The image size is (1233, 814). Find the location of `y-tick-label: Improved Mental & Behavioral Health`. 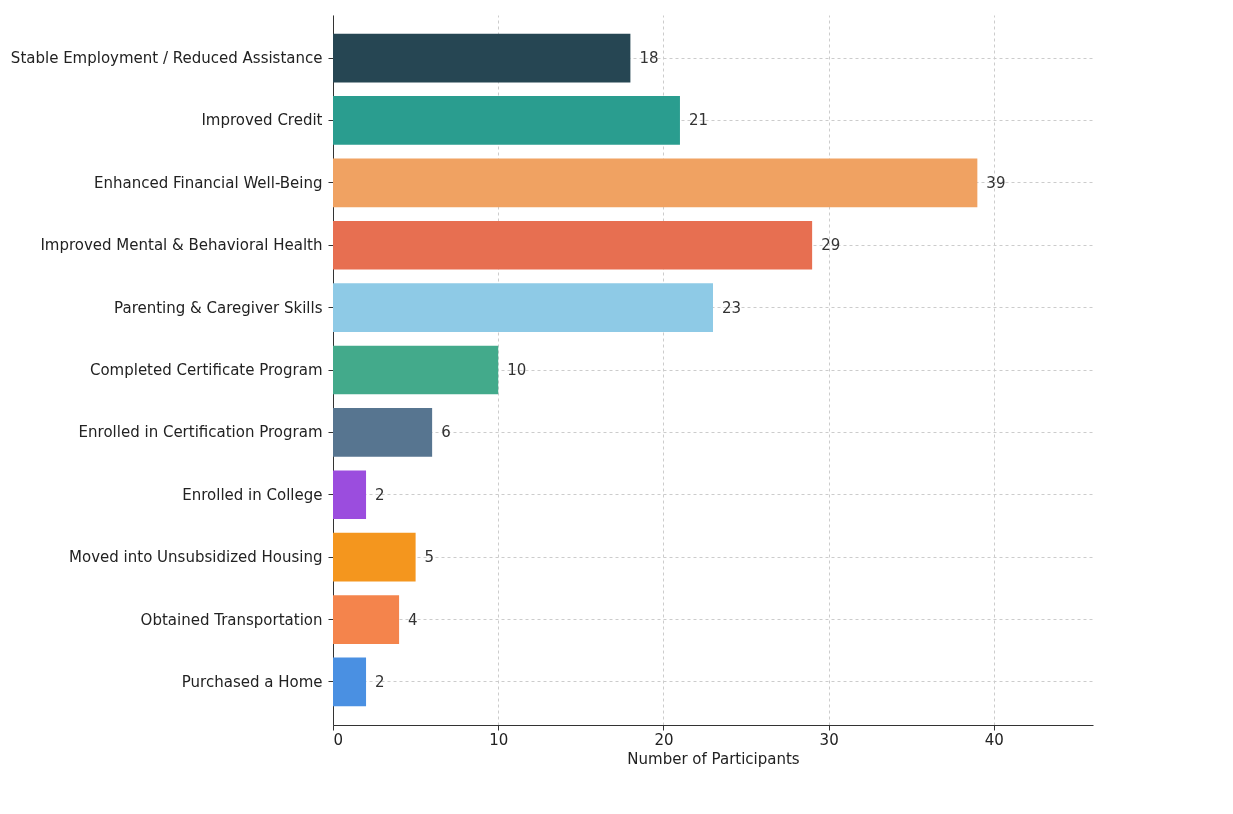

y-tick-label: Improved Mental & Behavioral Health is located at coordinates (181, 245).